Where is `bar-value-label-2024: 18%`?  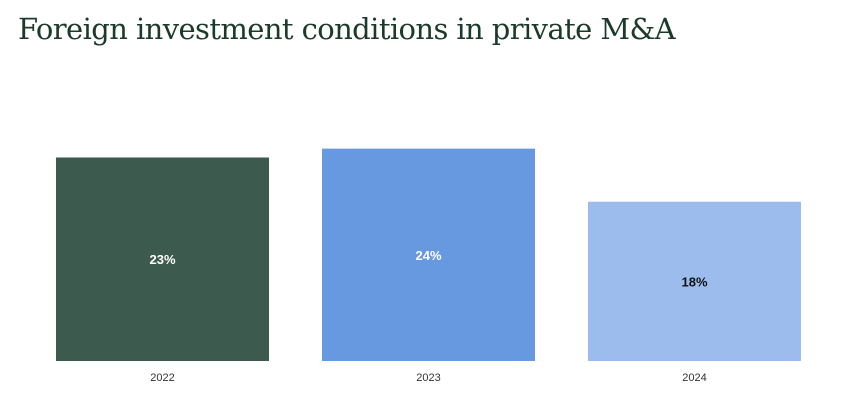
bar-value-label-2024: 18% is located at coordinates (694, 281).